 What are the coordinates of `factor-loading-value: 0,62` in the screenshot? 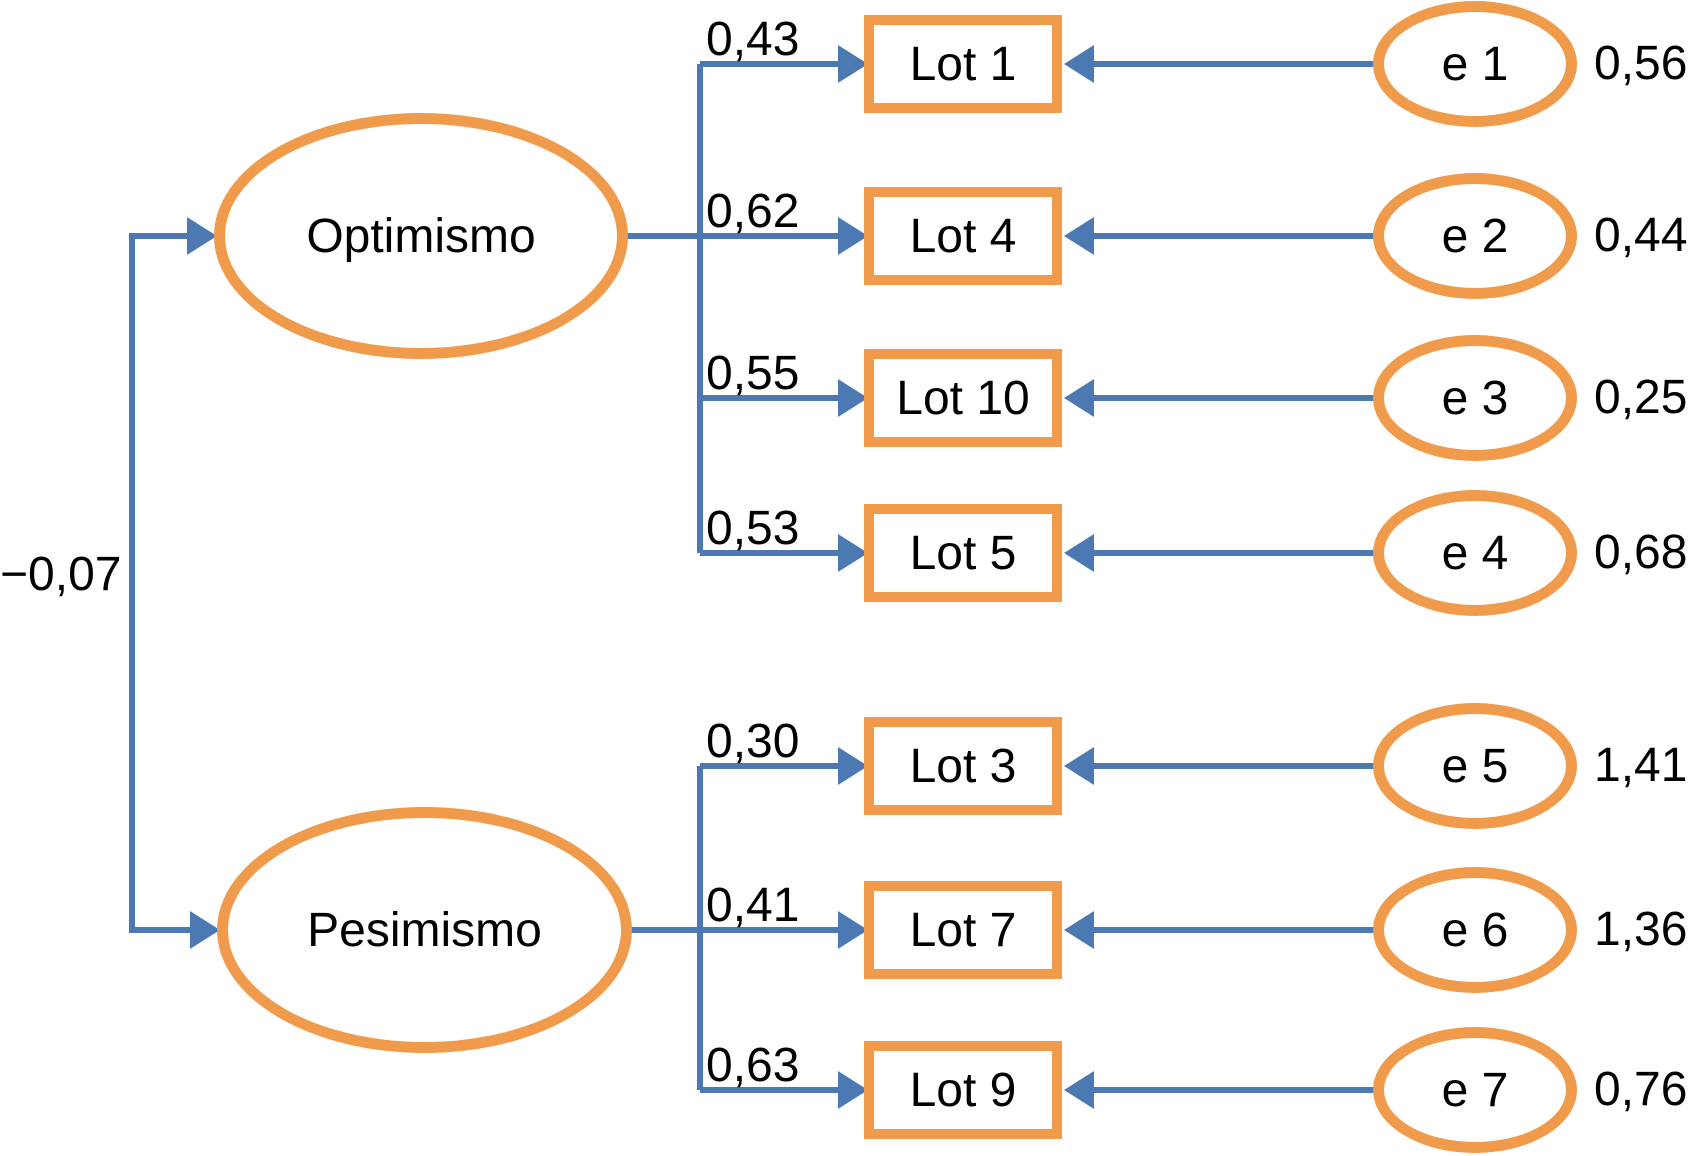 It's located at (753, 211).